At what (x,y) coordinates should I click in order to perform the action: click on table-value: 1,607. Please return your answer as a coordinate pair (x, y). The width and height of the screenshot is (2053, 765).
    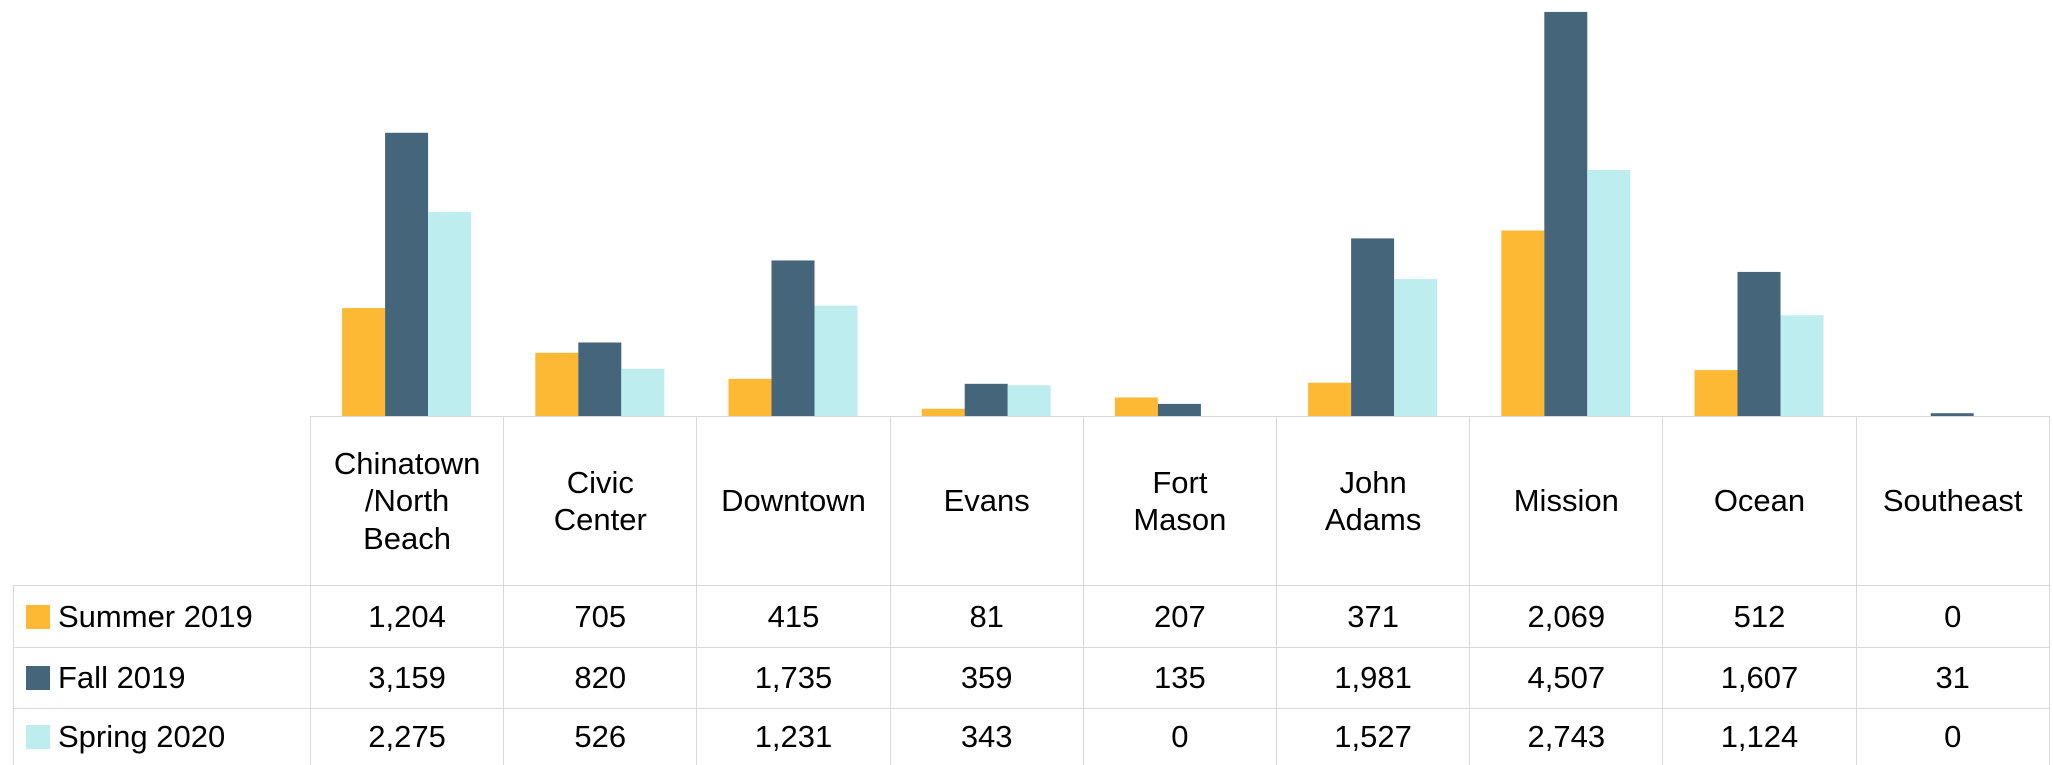
    Looking at the image, I should click on (1759, 678).